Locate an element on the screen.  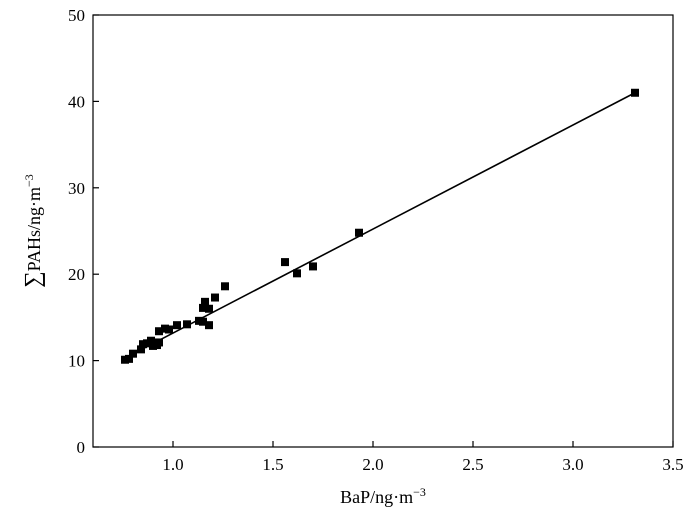
y-tick-label: 30 is located at coordinates (76, 188).